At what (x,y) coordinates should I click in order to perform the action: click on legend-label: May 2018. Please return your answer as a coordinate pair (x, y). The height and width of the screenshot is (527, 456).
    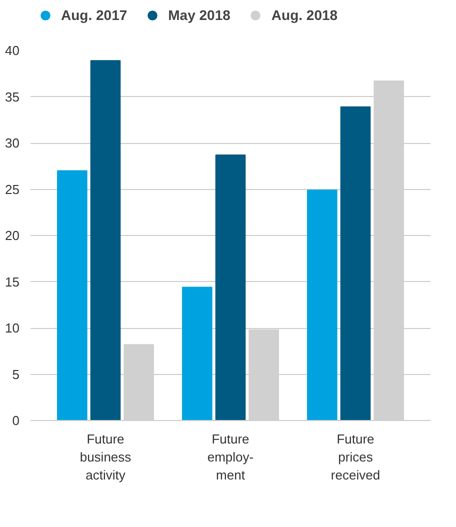
    Looking at the image, I should click on (199, 15).